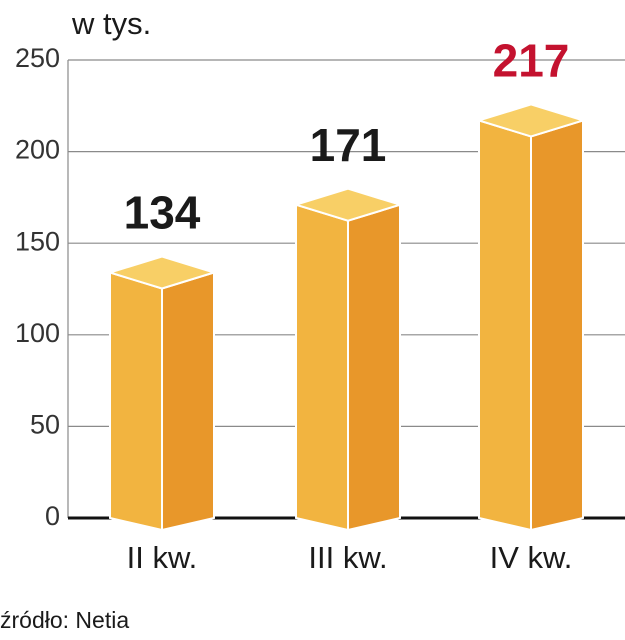  I want to click on x-tick-label: IV kw., so click(531, 557).